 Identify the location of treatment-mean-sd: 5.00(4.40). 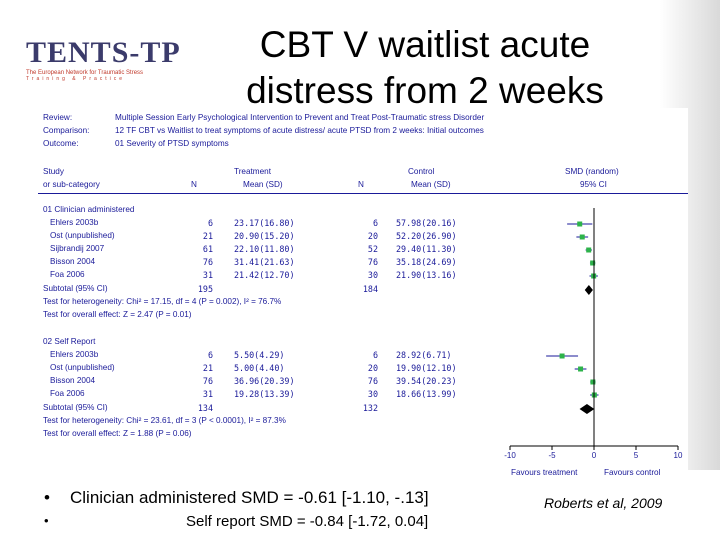
(259, 368).